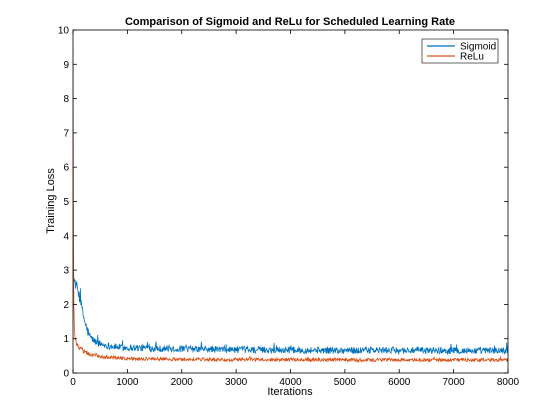  Describe the element at coordinates (66, 65) in the screenshot. I see `y-tick-label: 9` at that location.